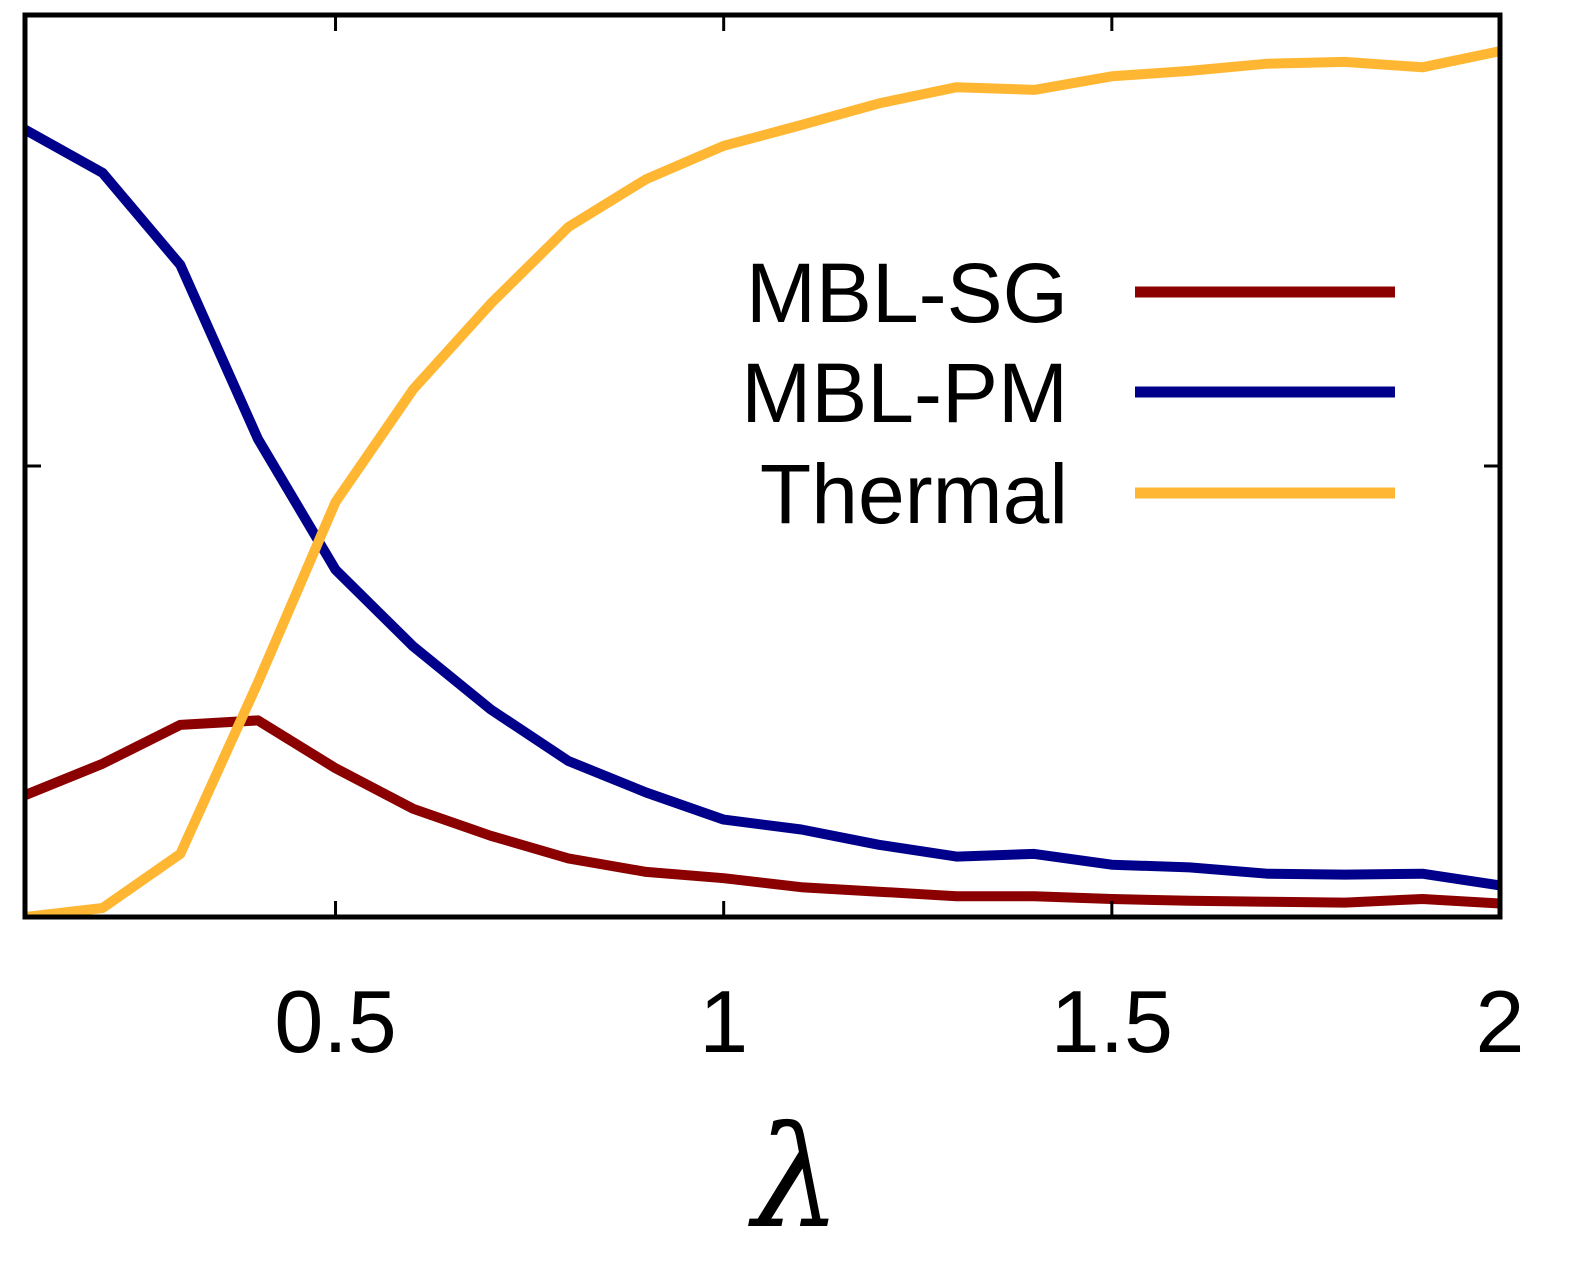 The image size is (1570, 1266). I want to click on x-tick-labels: 0.5 1 1.5 2, so click(899, 1021).